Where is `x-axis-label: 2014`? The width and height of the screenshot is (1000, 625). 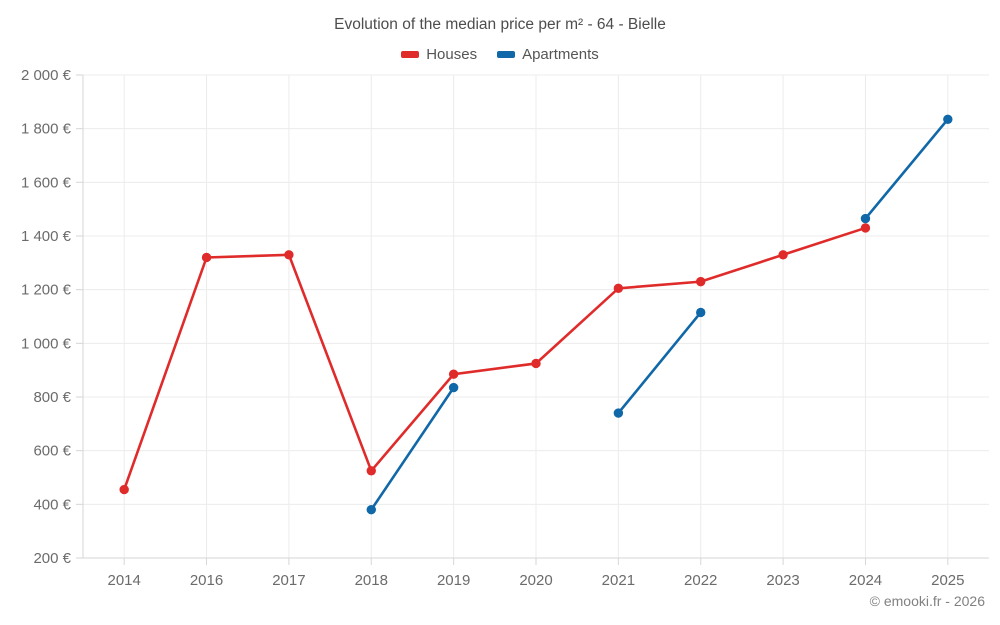
x-axis-label: 2014 is located at coordinates (123, 580).